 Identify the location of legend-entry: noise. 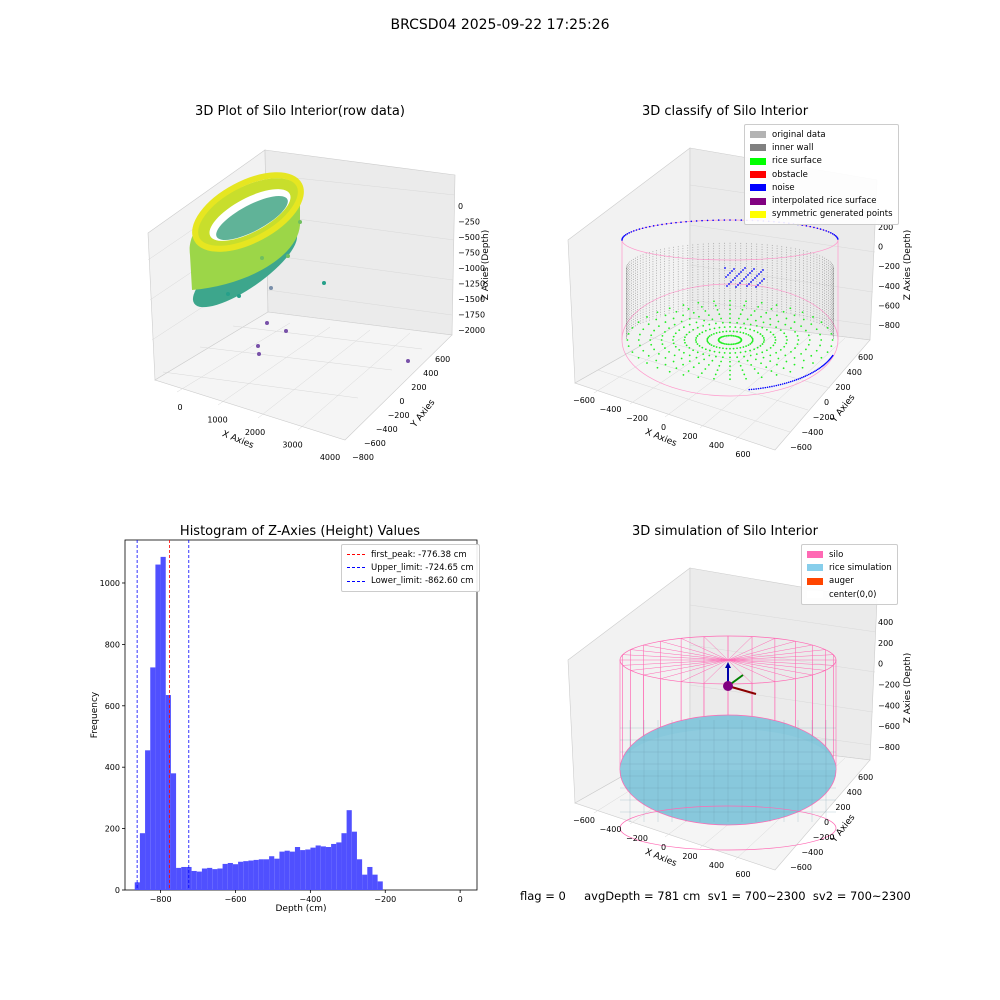
(821, 187).